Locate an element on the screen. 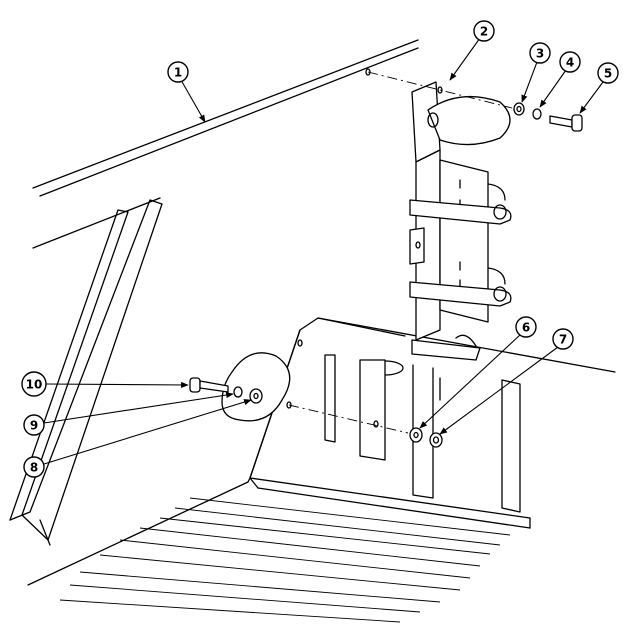  svg-text: 1 is located at coordinates (178, 73).